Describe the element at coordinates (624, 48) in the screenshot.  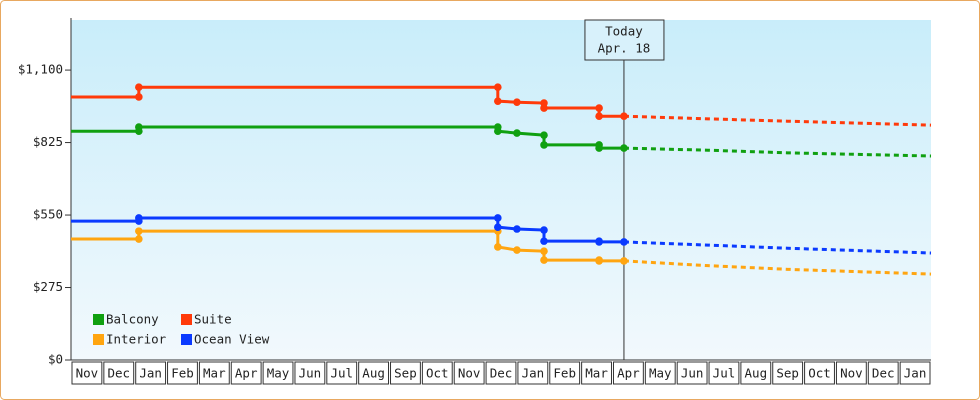
I see `today-date: Apr. 18` at that location.